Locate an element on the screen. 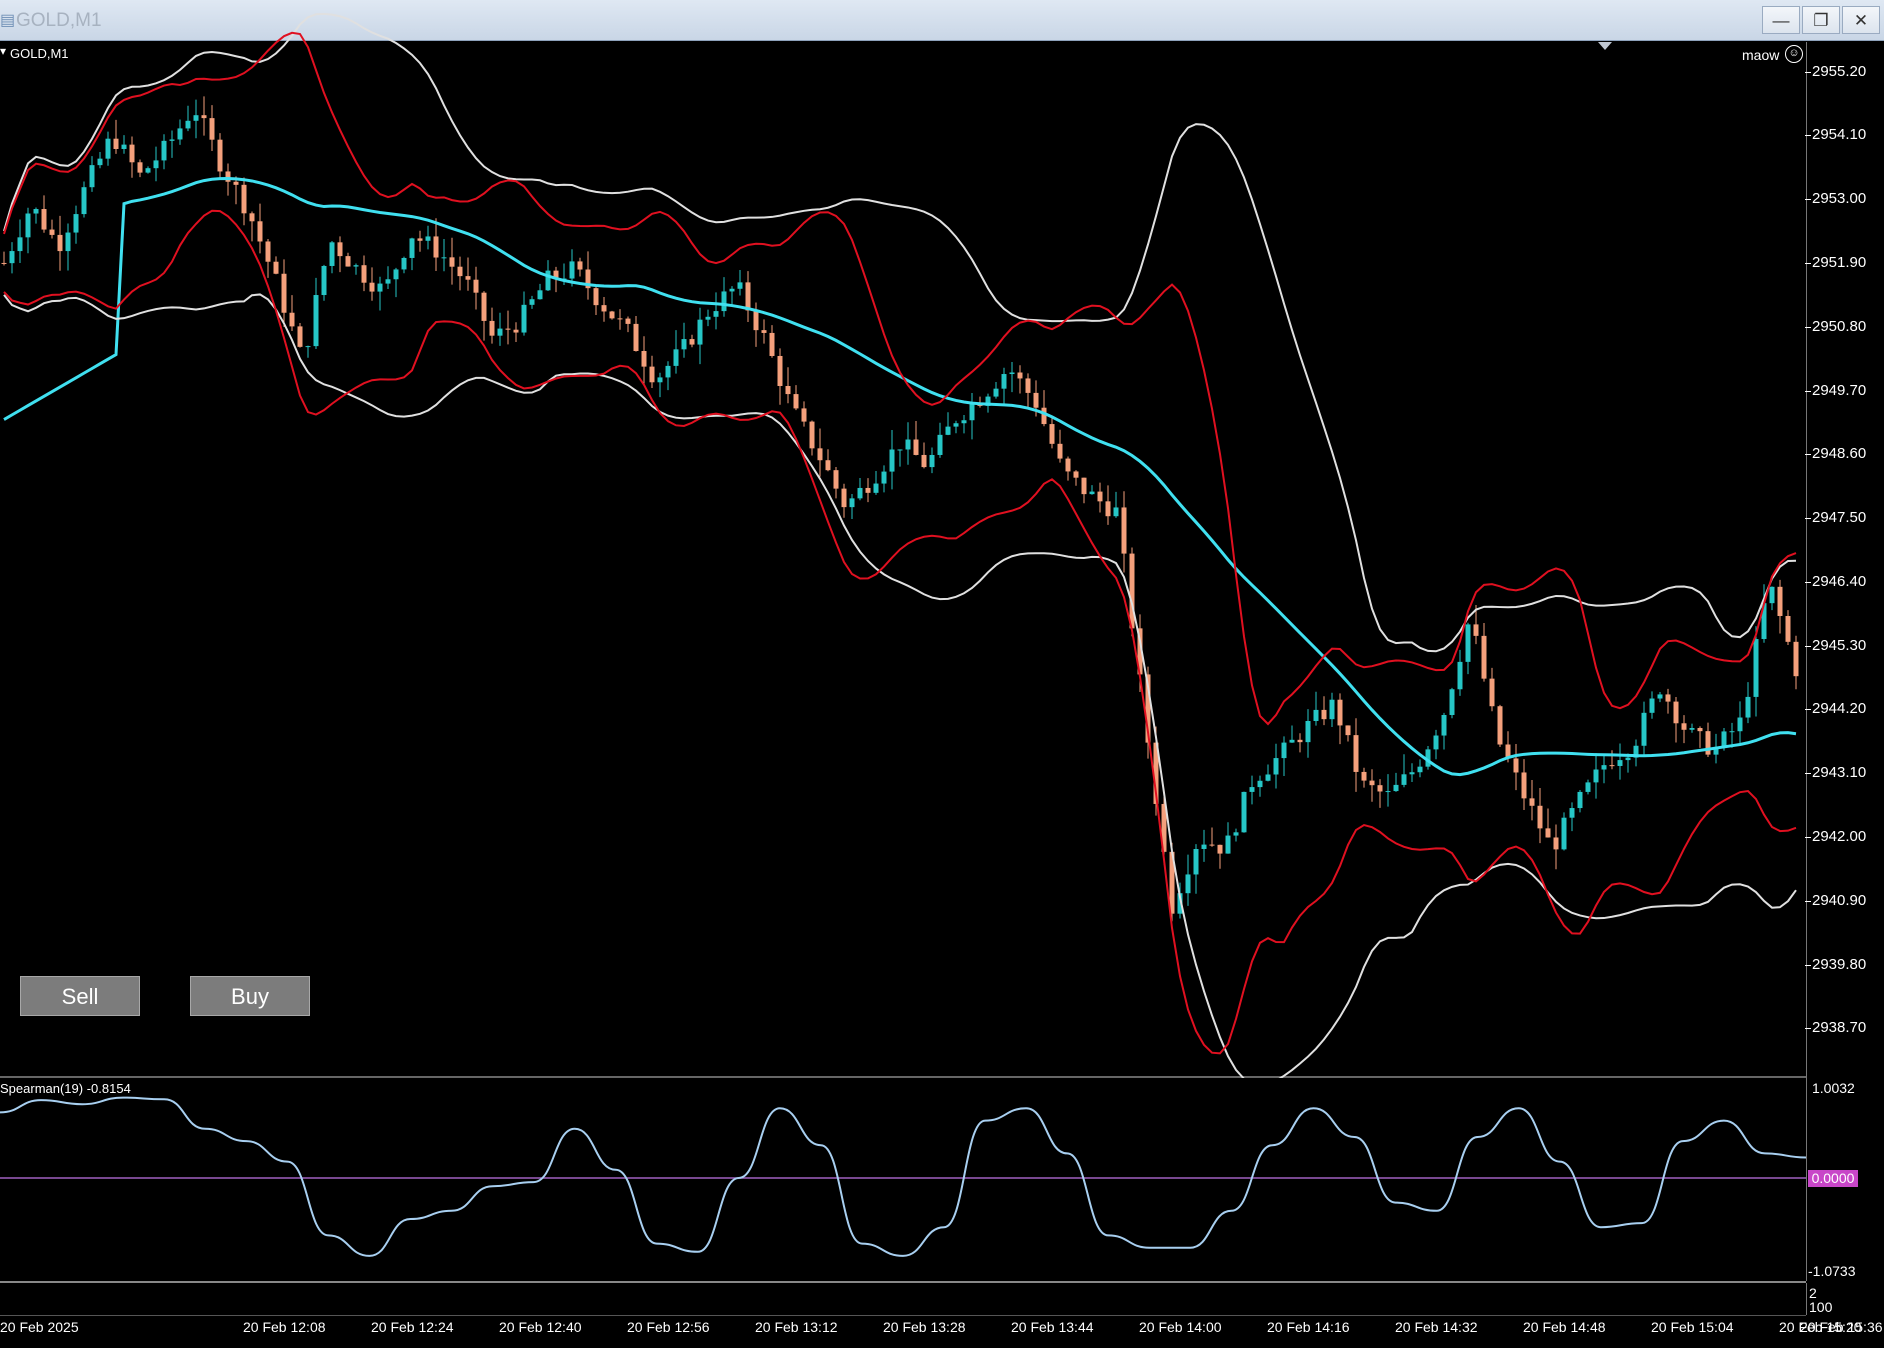 Image resolution: width=1884 pixels, height=1348 pixels. price-tick-label: 2946.40 is located at coordinates (1835, 581).